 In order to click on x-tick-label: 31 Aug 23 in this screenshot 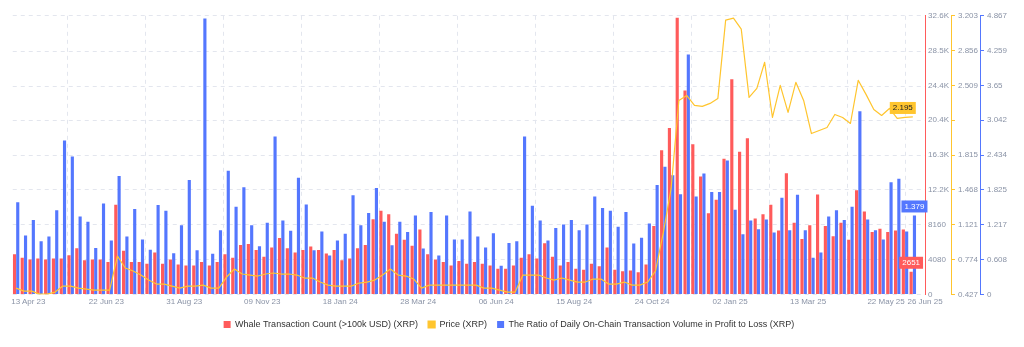, I will do `click(184, 302)`.